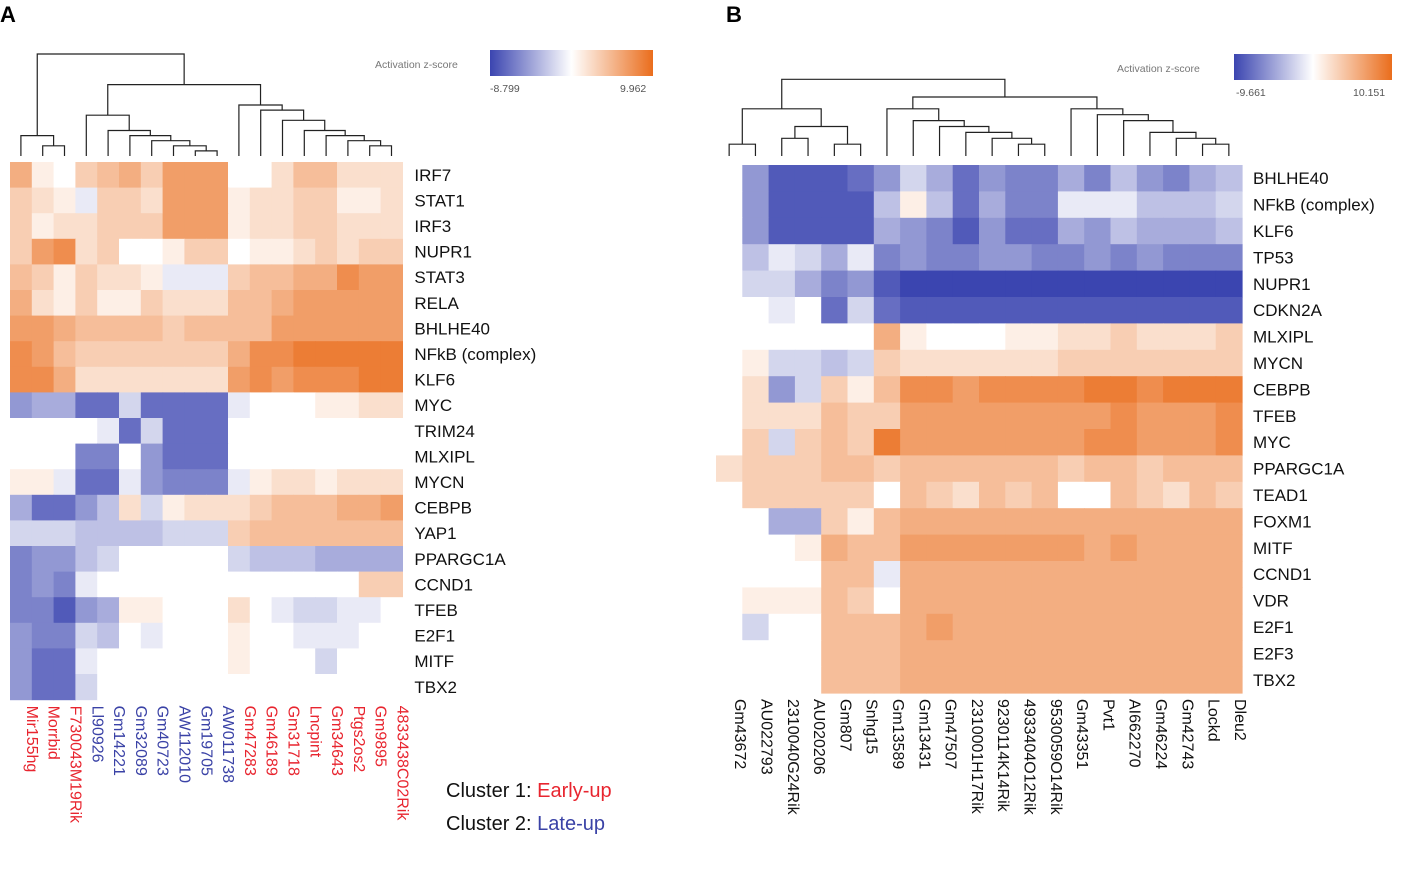  I want to click on column-label: Mir155hg, so click(31, 739).